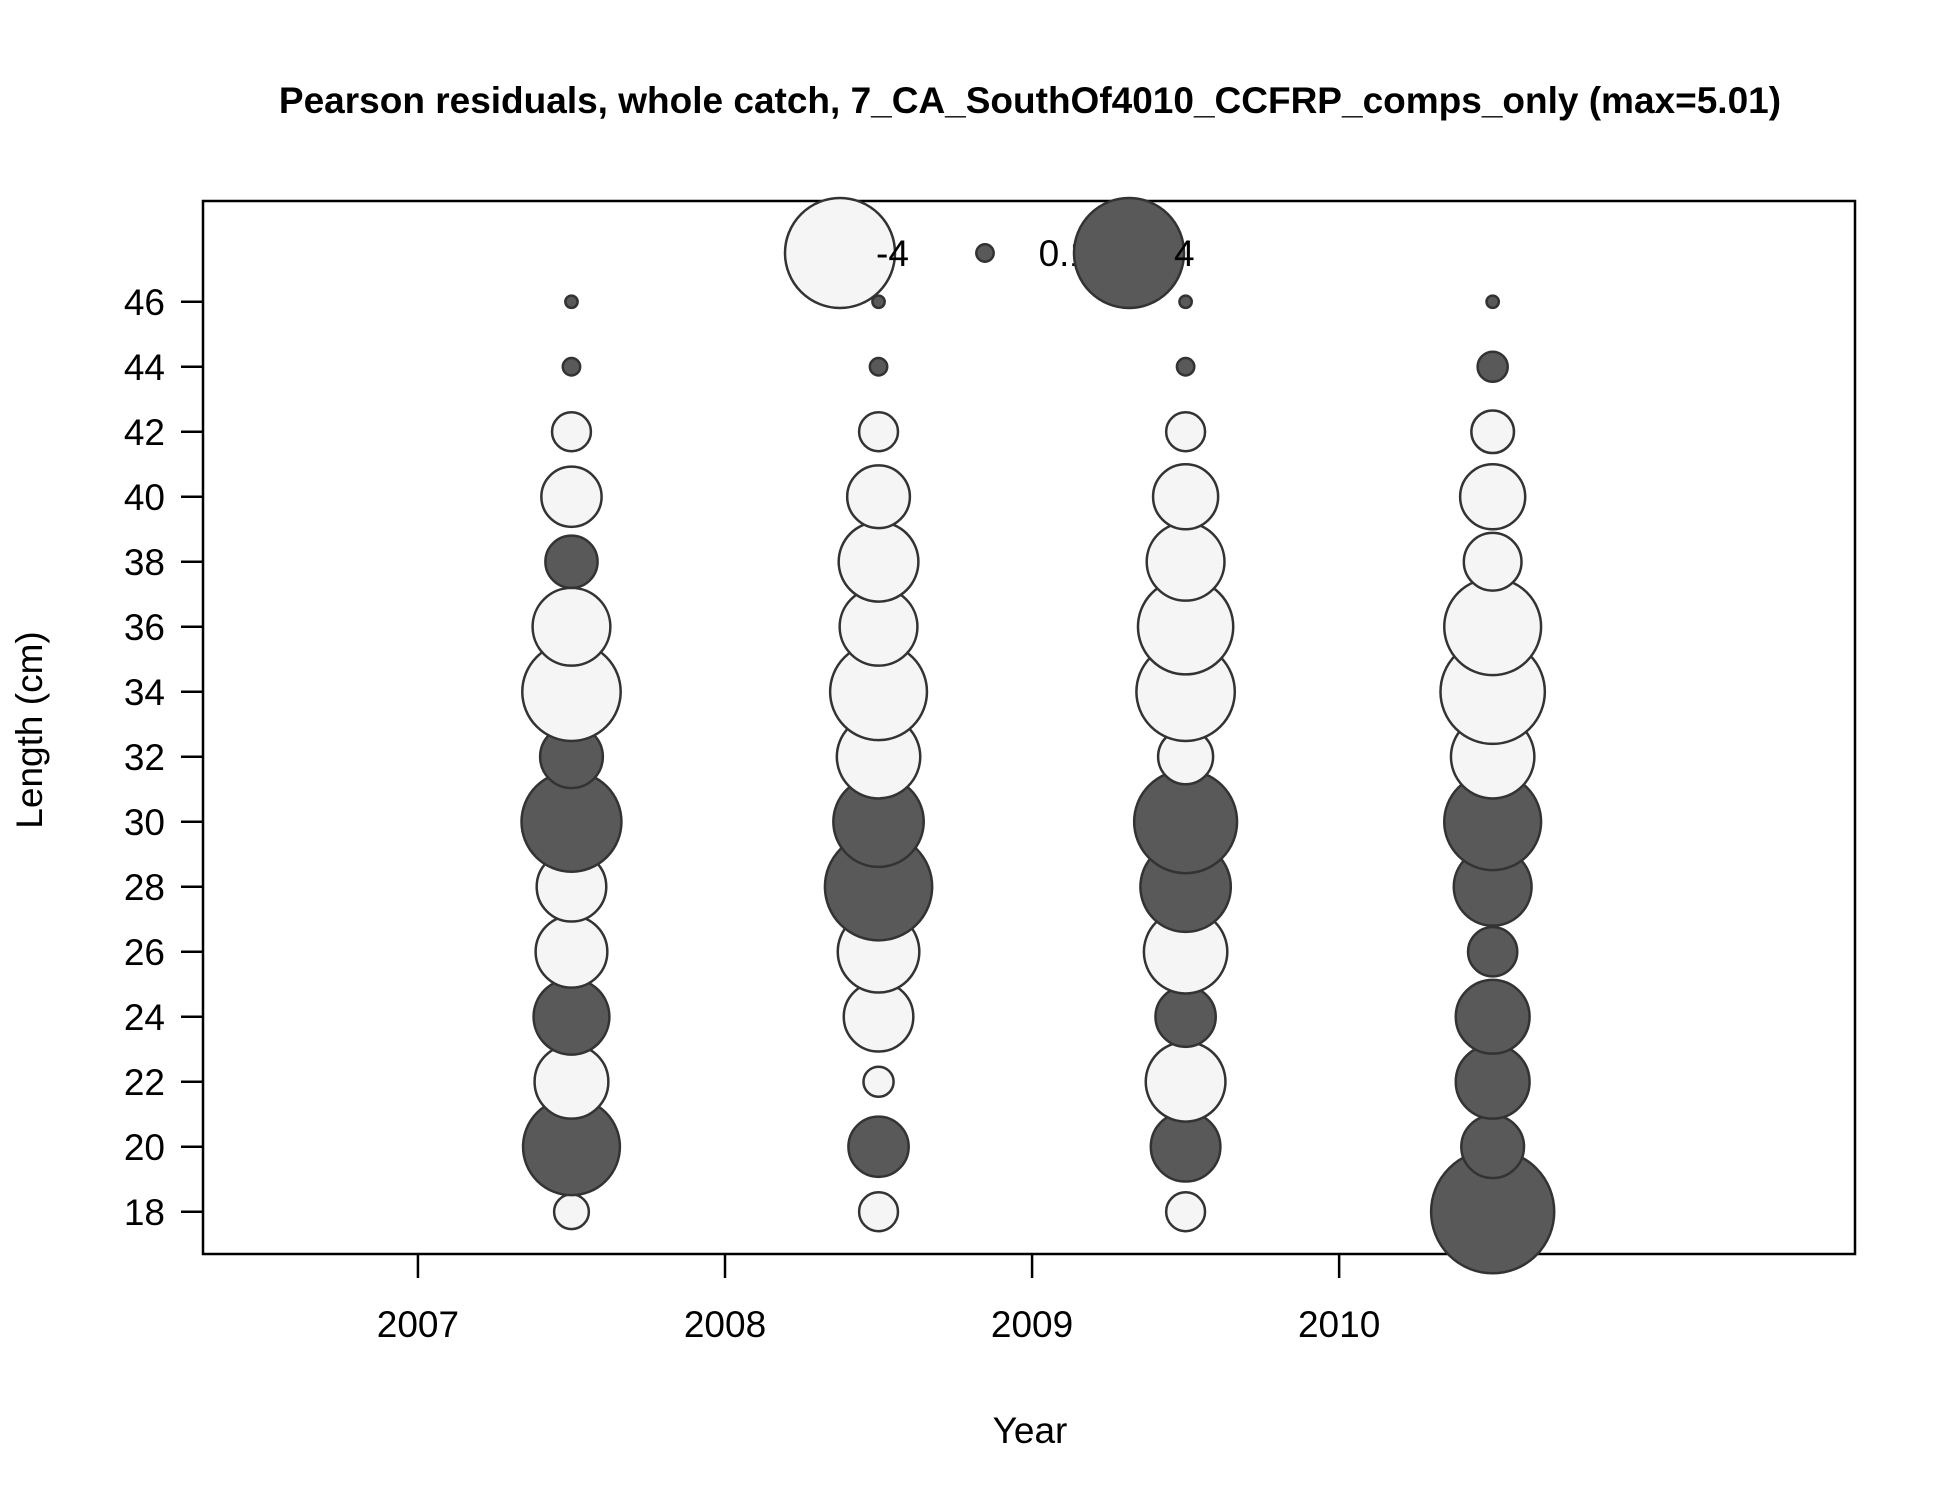  Describe the element at coordinates (144, 887) in the screenshot. I see `y-tick-label: 28` at that location.